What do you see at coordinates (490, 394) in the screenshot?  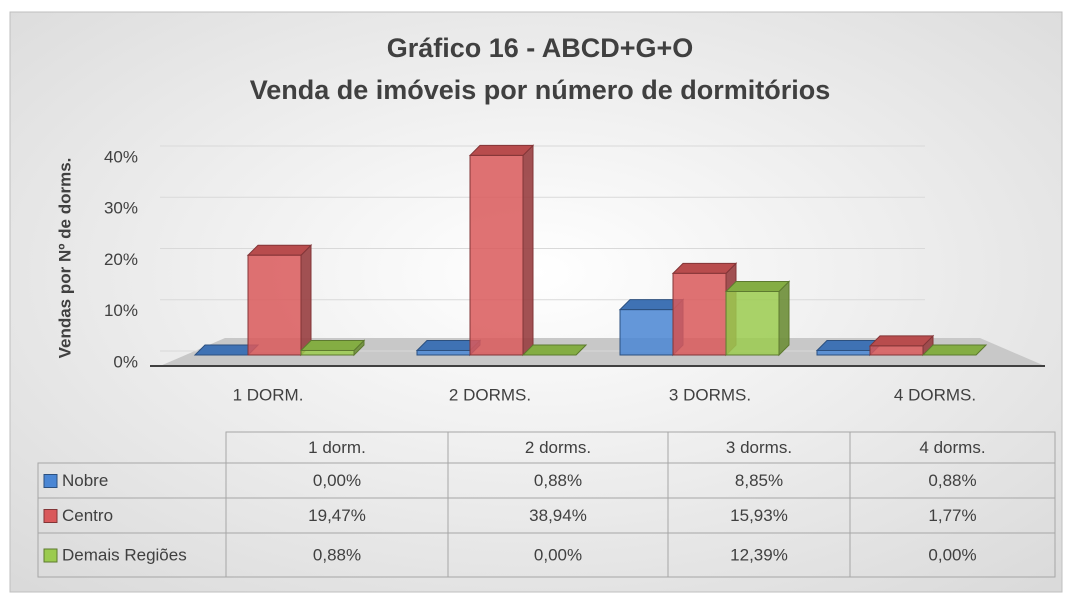 I see `x-tick-label: 2 DORMS.` at bounding box center [490, 394].